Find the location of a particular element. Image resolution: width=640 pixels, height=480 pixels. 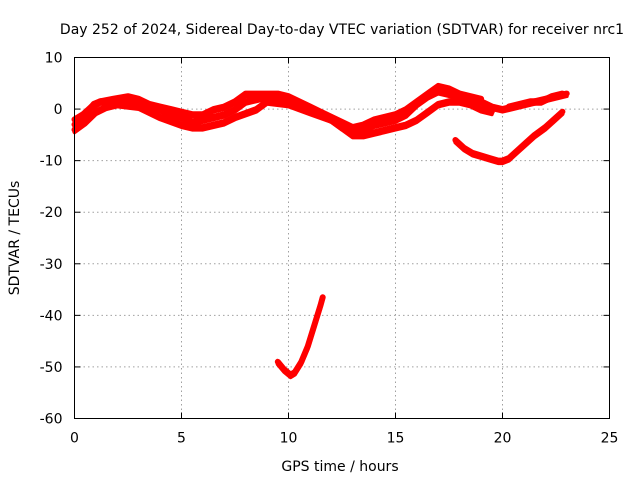

y-tick-label: -60 is located at coordinates (51, 420).